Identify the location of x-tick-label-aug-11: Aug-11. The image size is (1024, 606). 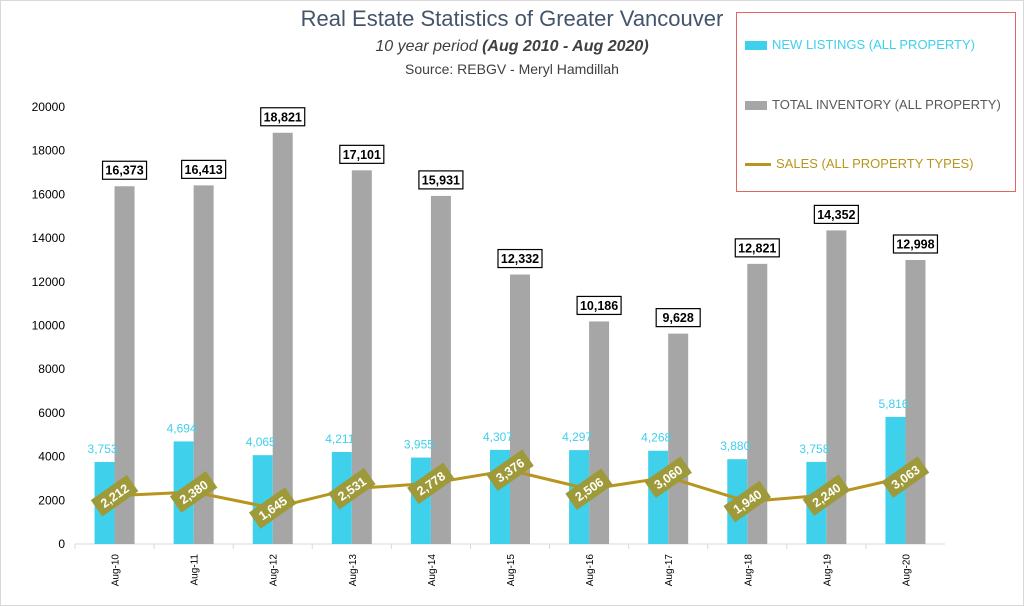
(195, 570).